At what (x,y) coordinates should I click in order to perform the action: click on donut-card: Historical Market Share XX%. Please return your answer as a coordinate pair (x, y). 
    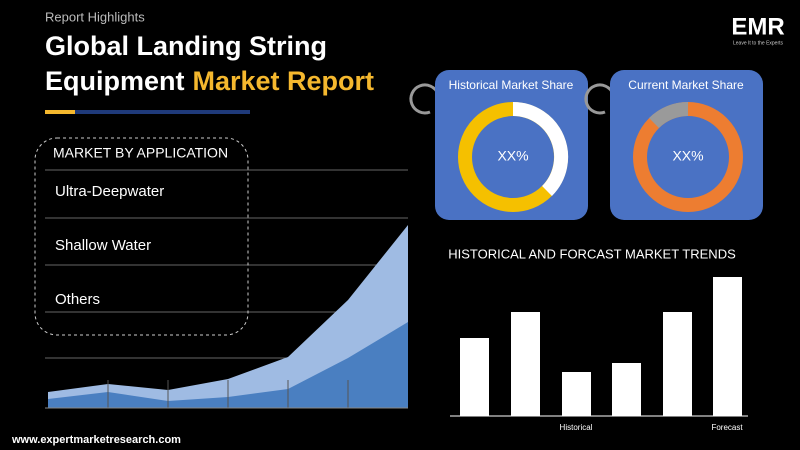
    Looking at the image, I should click on (498, 145).